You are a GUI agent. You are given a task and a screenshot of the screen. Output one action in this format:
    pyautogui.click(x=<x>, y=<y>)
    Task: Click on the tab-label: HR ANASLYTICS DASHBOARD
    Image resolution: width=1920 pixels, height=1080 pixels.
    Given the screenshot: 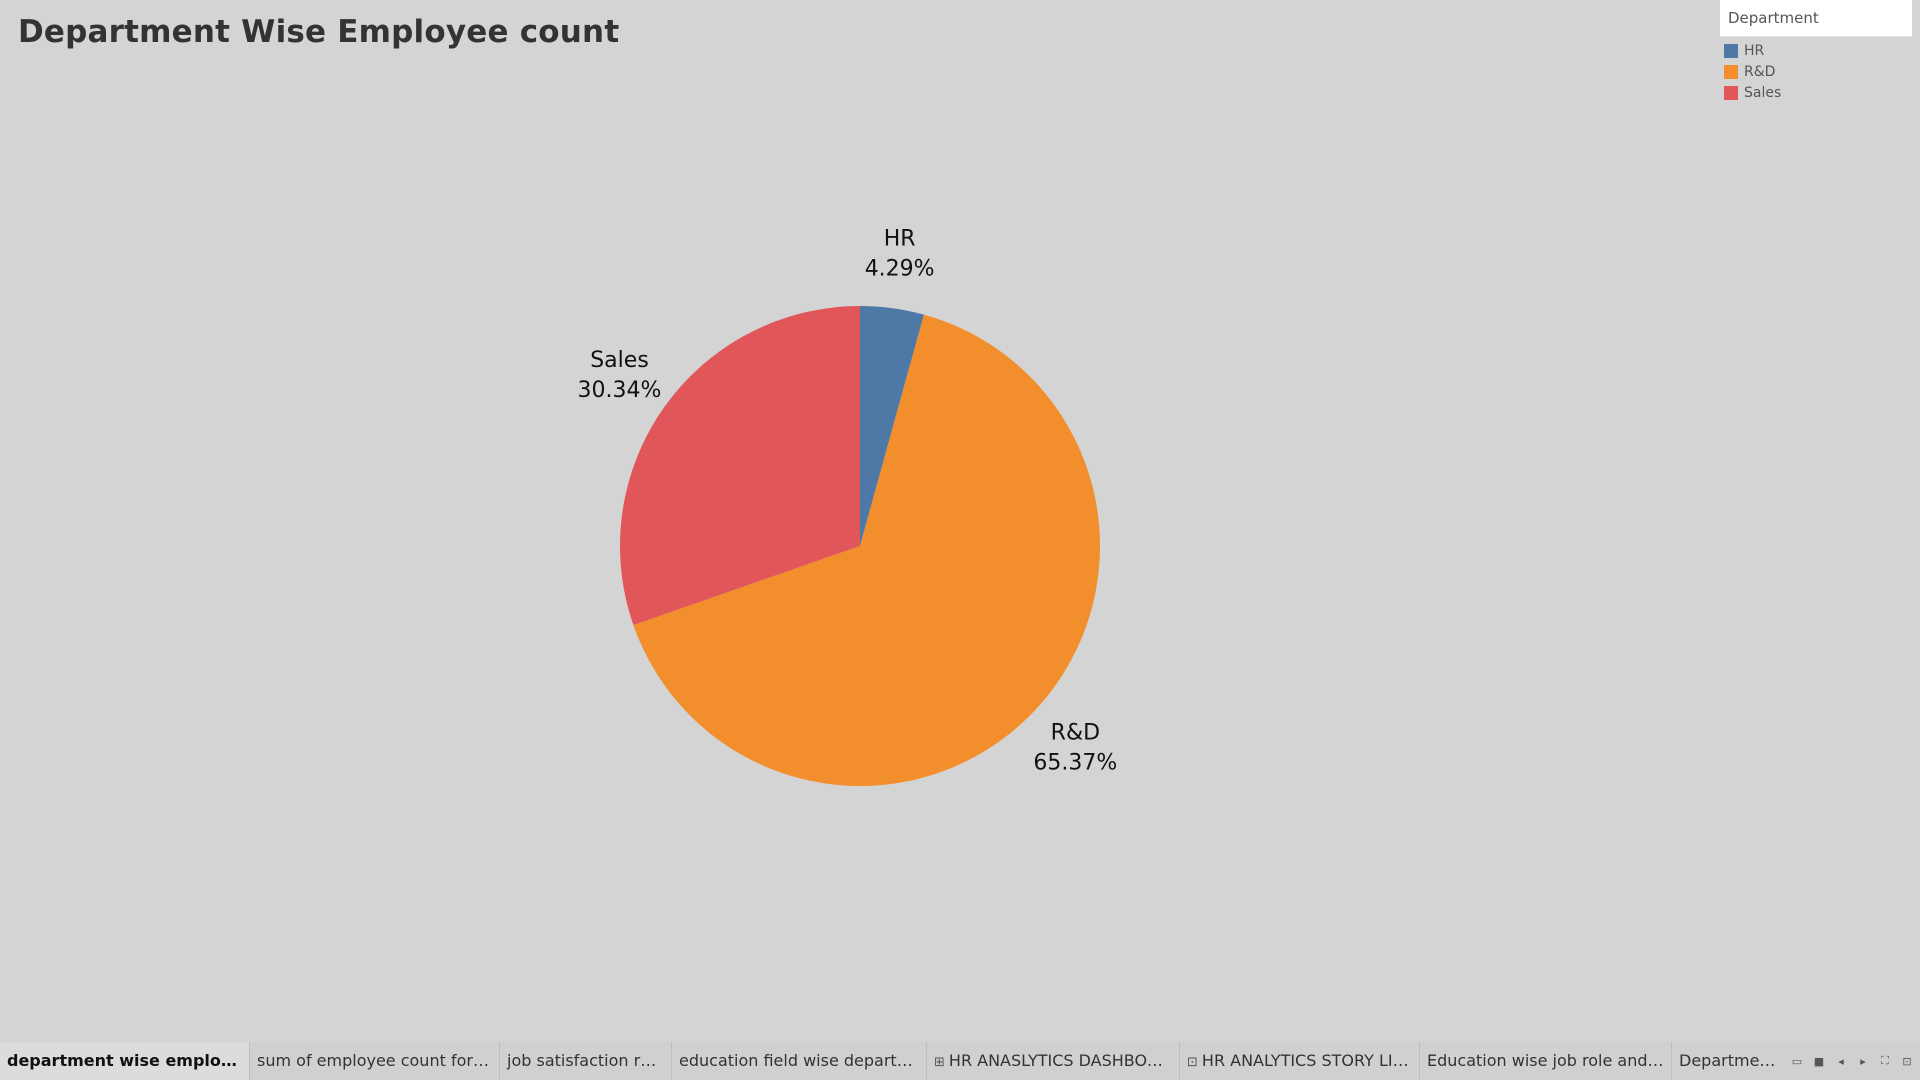 What is the action you would take?
    pyautogui.click(x=1064, y=1060)
    